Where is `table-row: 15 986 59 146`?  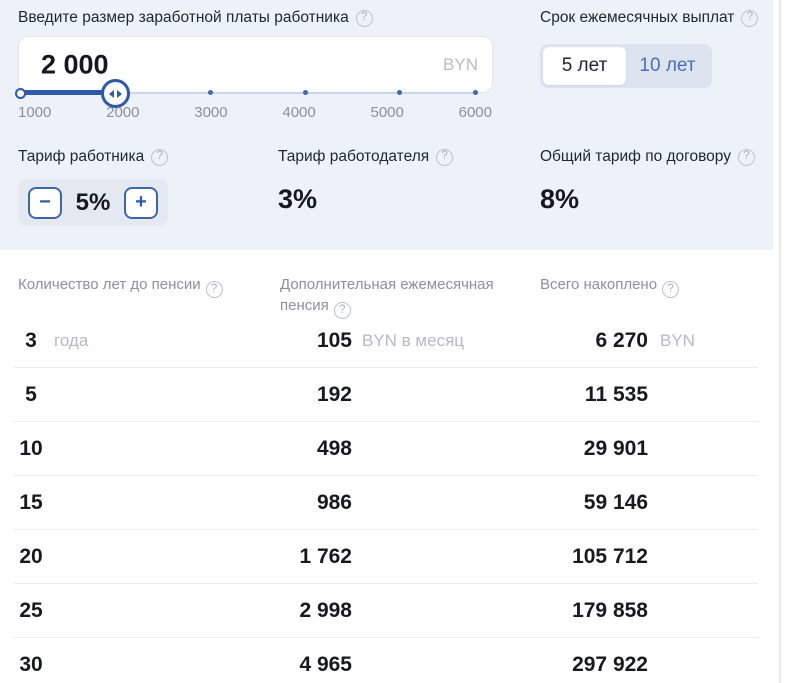
table-row: 15 986 59 146 is located at coordinates (393, 503).